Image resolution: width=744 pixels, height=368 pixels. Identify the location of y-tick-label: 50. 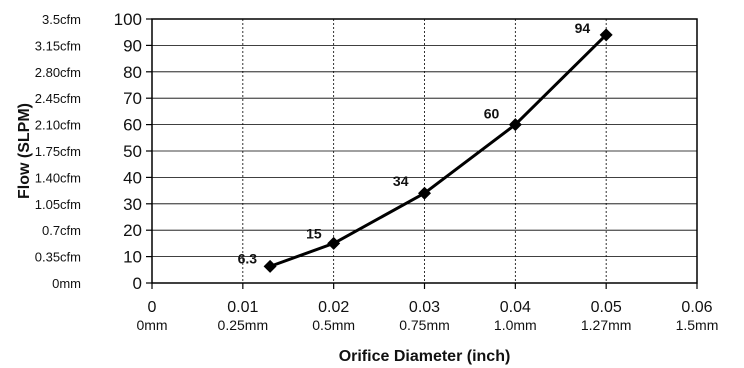
(132, 151).